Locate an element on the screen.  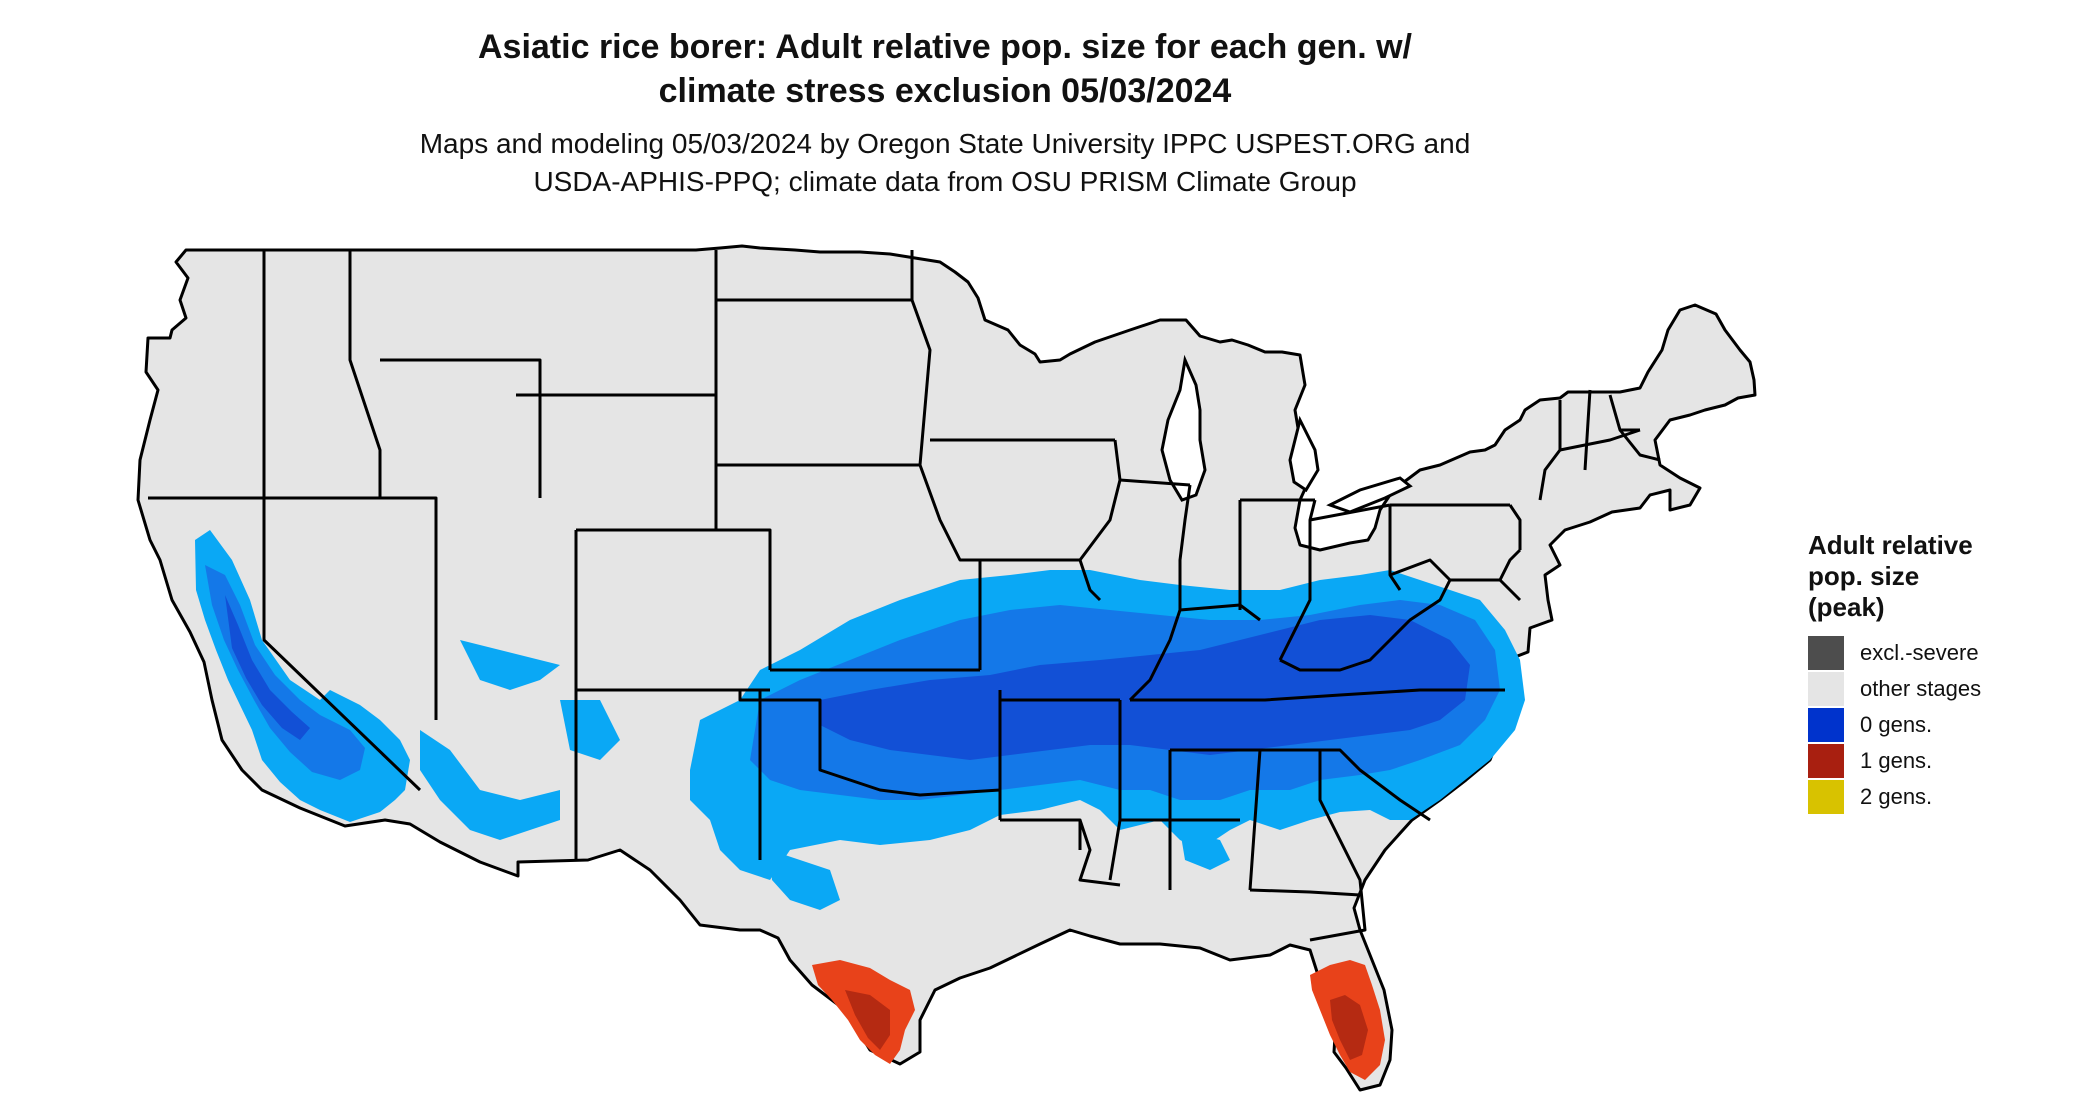
legend-label: excl.-severe is located at coordinates (1919, 652).